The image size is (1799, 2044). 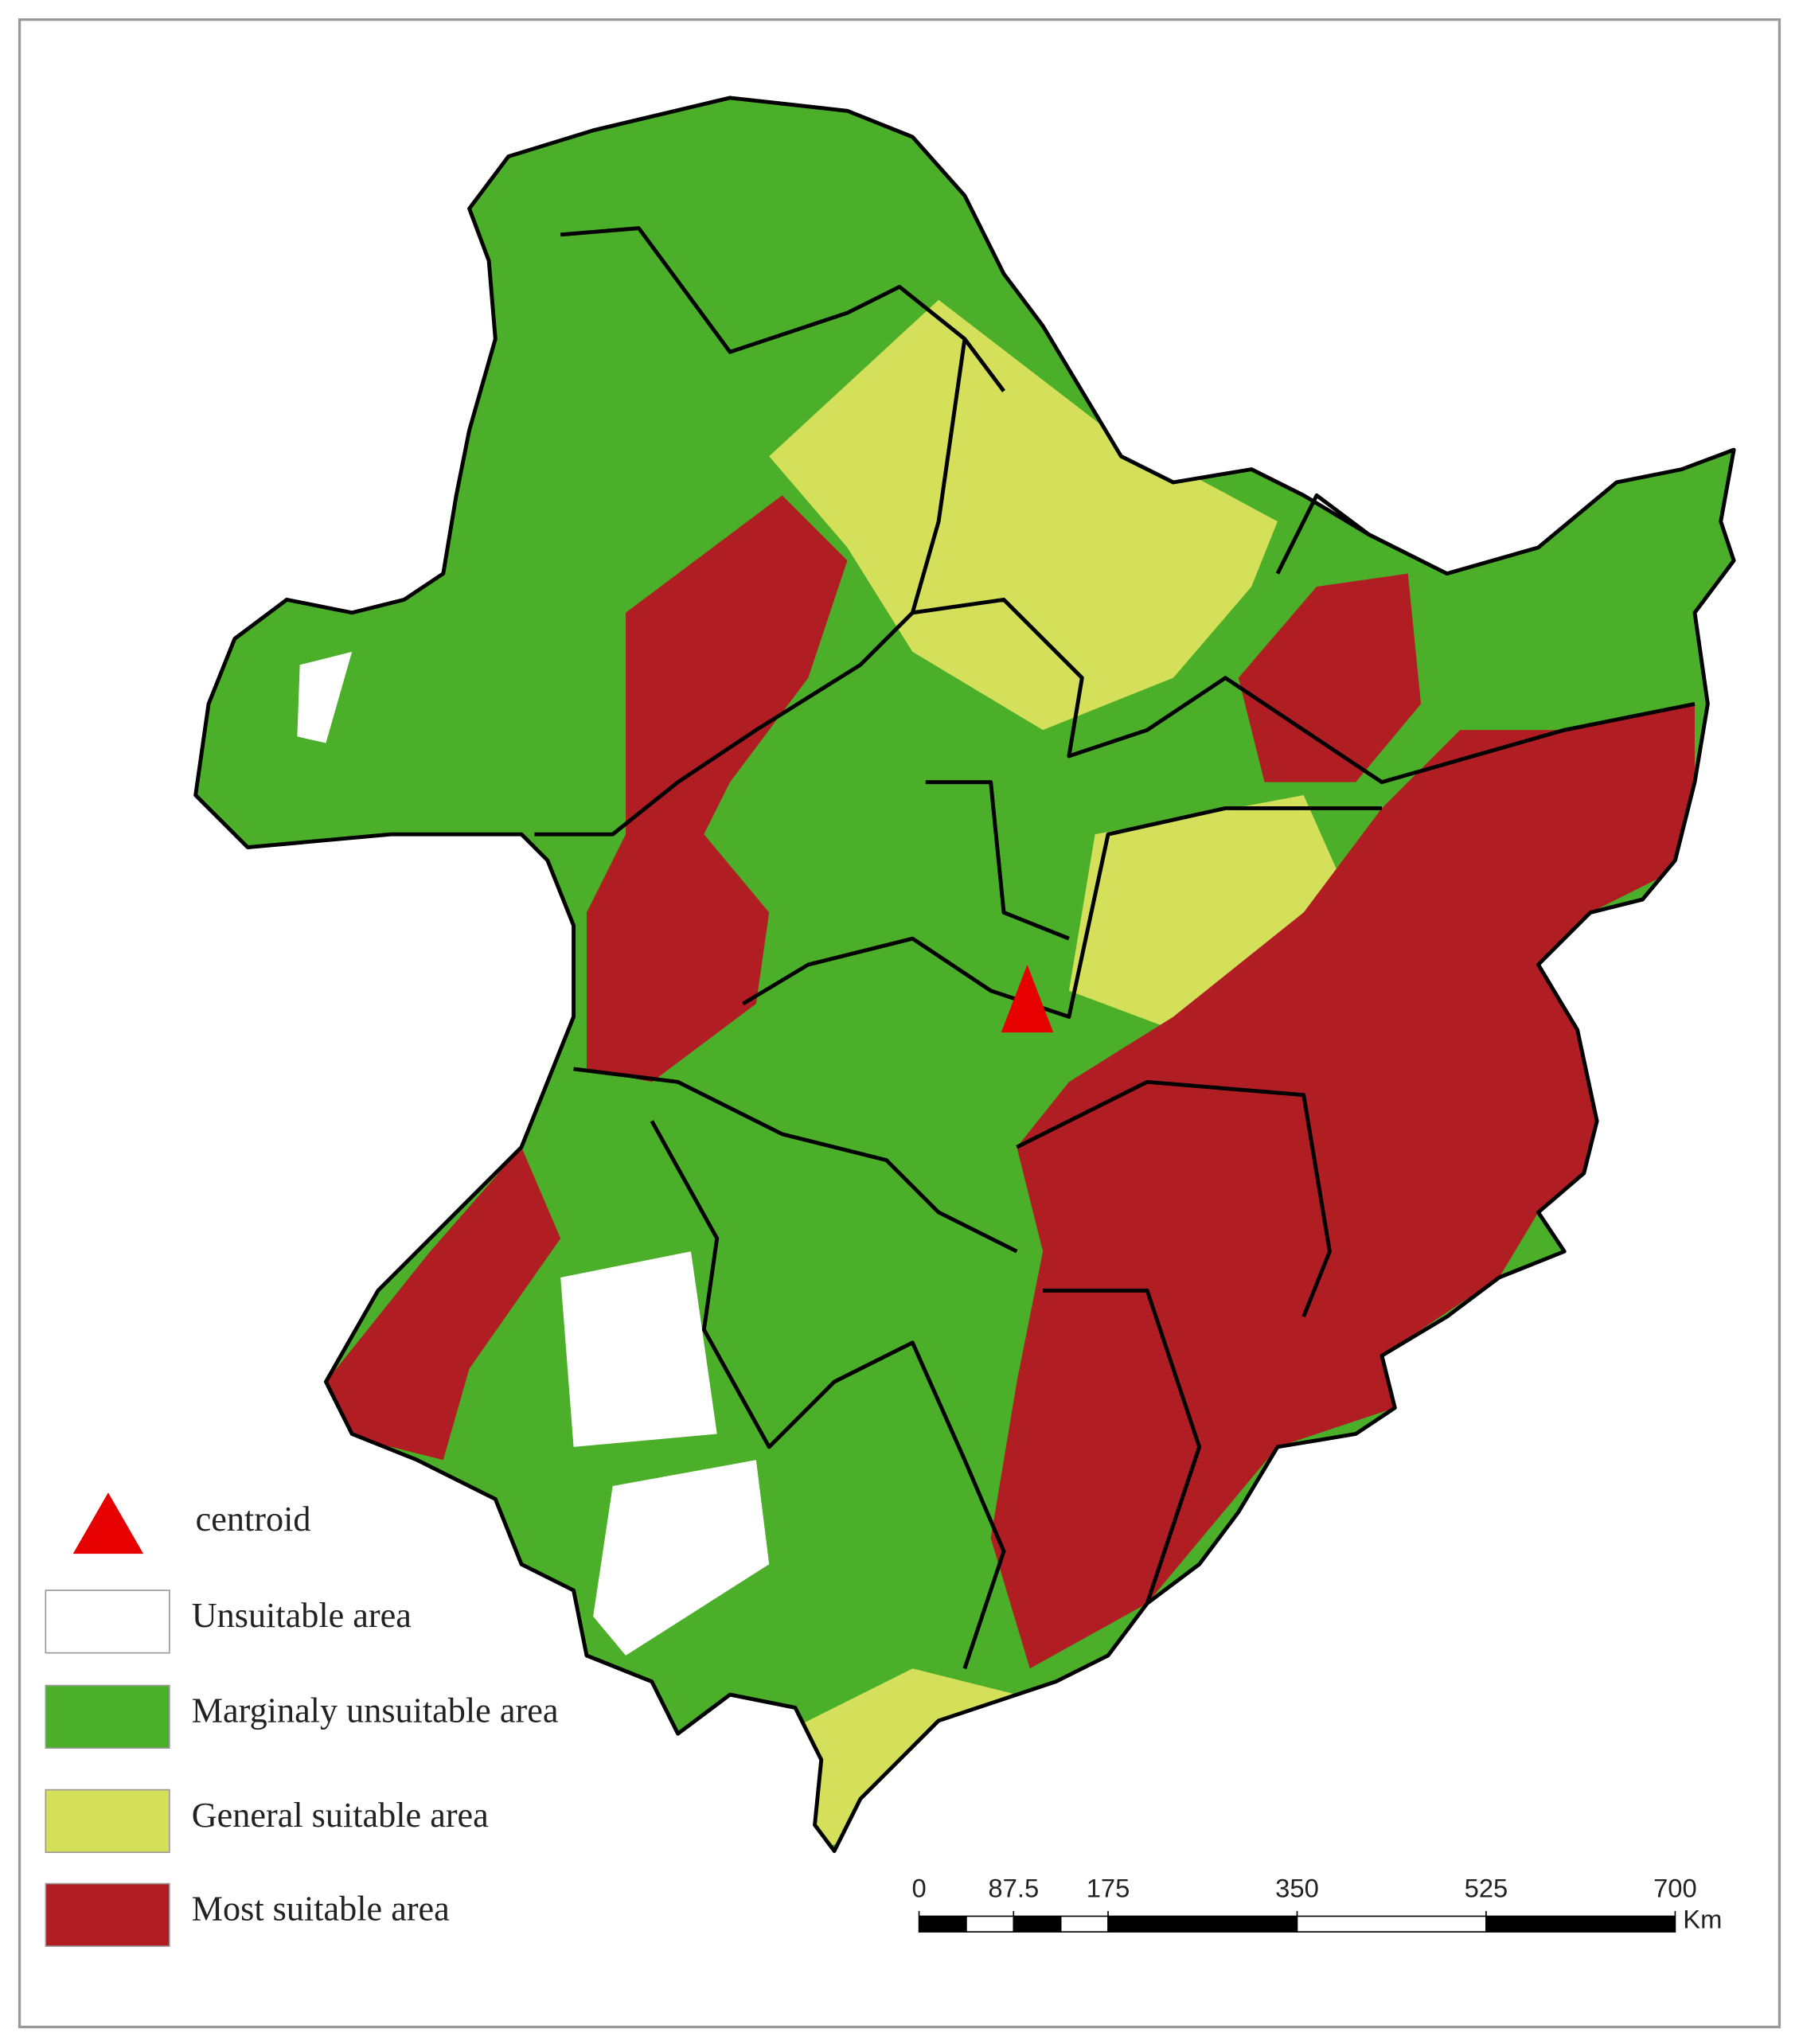 What do you see at coordinates (254, 1520) in the screenshot?
I see `legend-label: centroid` at bounding box center [254, 1520].